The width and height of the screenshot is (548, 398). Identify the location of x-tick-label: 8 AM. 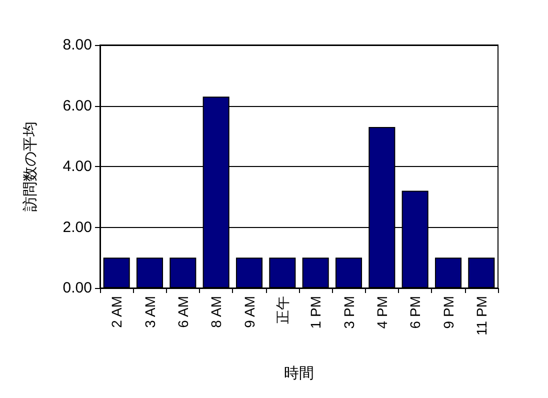
(216, 312).